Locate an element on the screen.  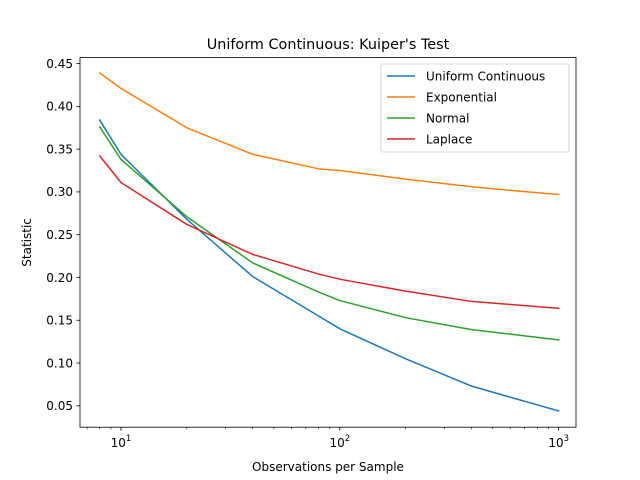
y-tick-label: 0.40 is located at coordinates (59, 107).